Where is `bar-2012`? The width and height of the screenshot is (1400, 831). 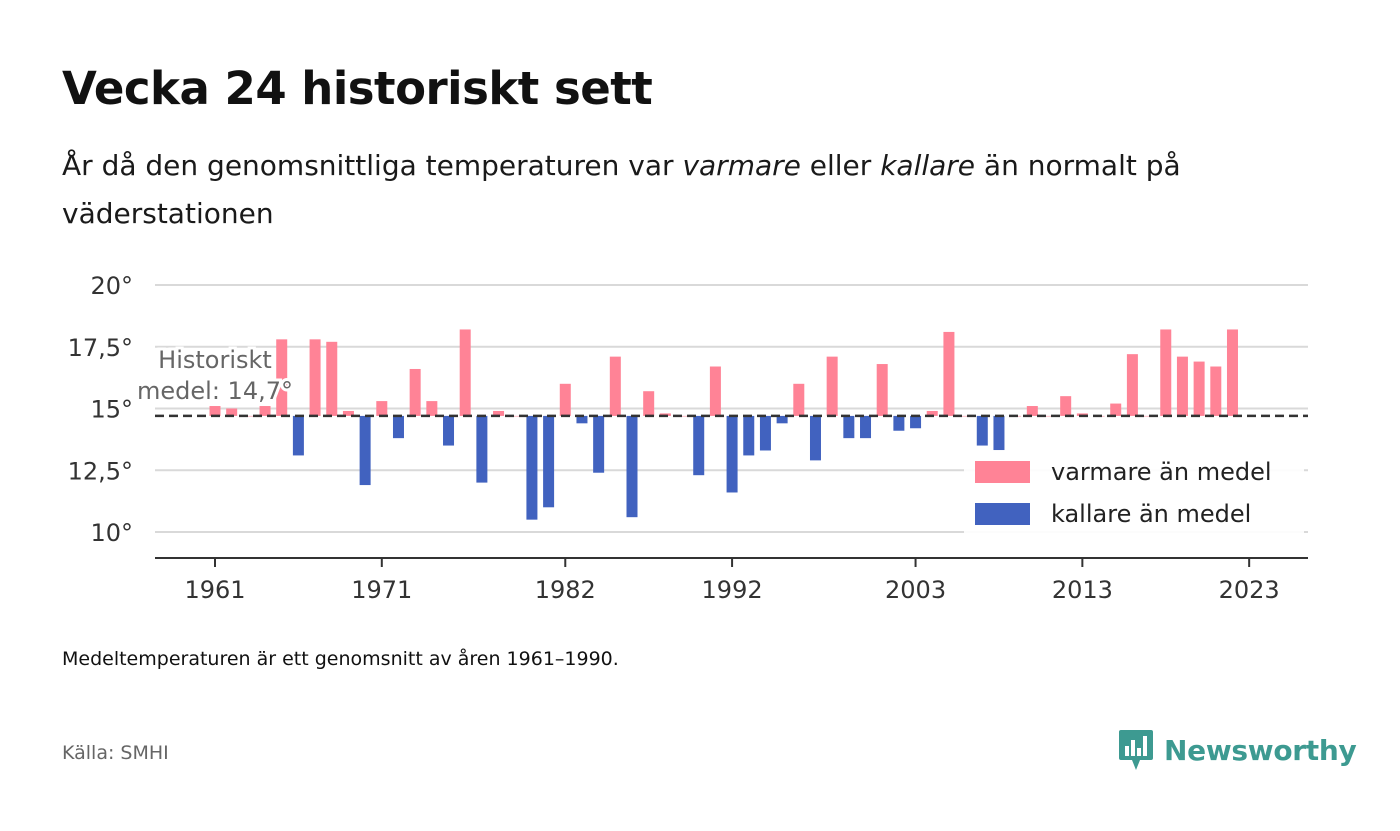 bar-2012 is located at coordinates (1066, 406).